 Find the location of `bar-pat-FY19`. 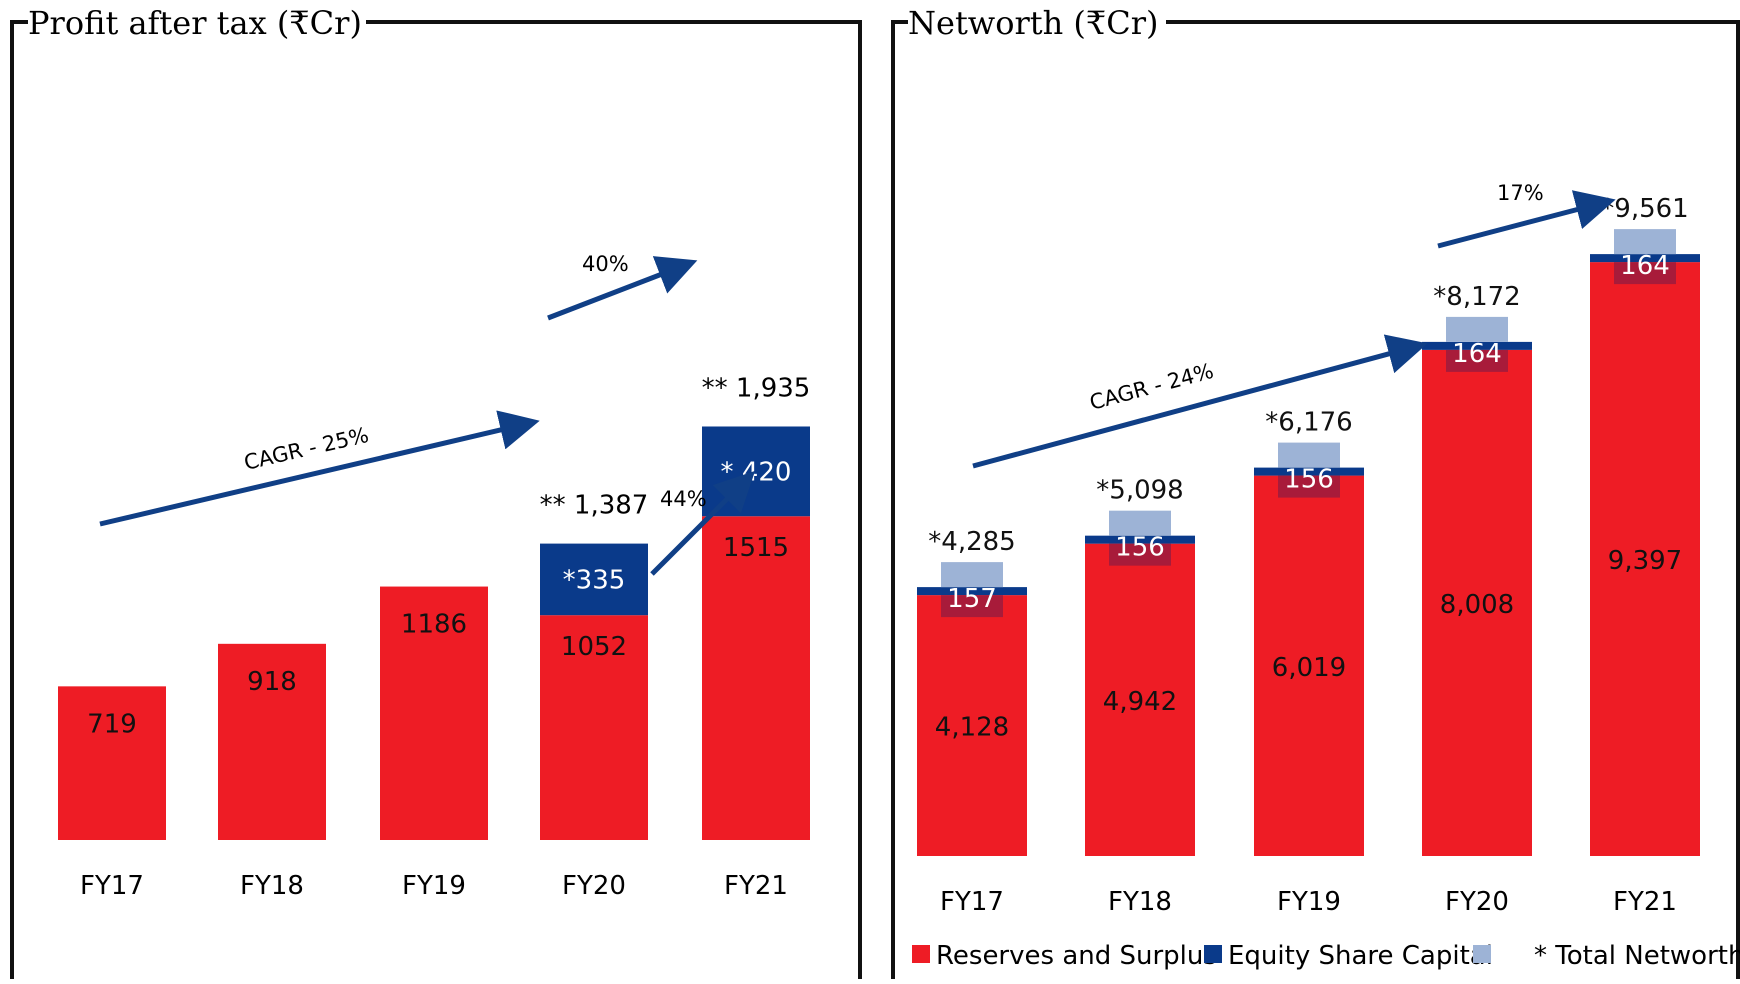

bar-pat-FY19 is located at coordinates (434, 713).